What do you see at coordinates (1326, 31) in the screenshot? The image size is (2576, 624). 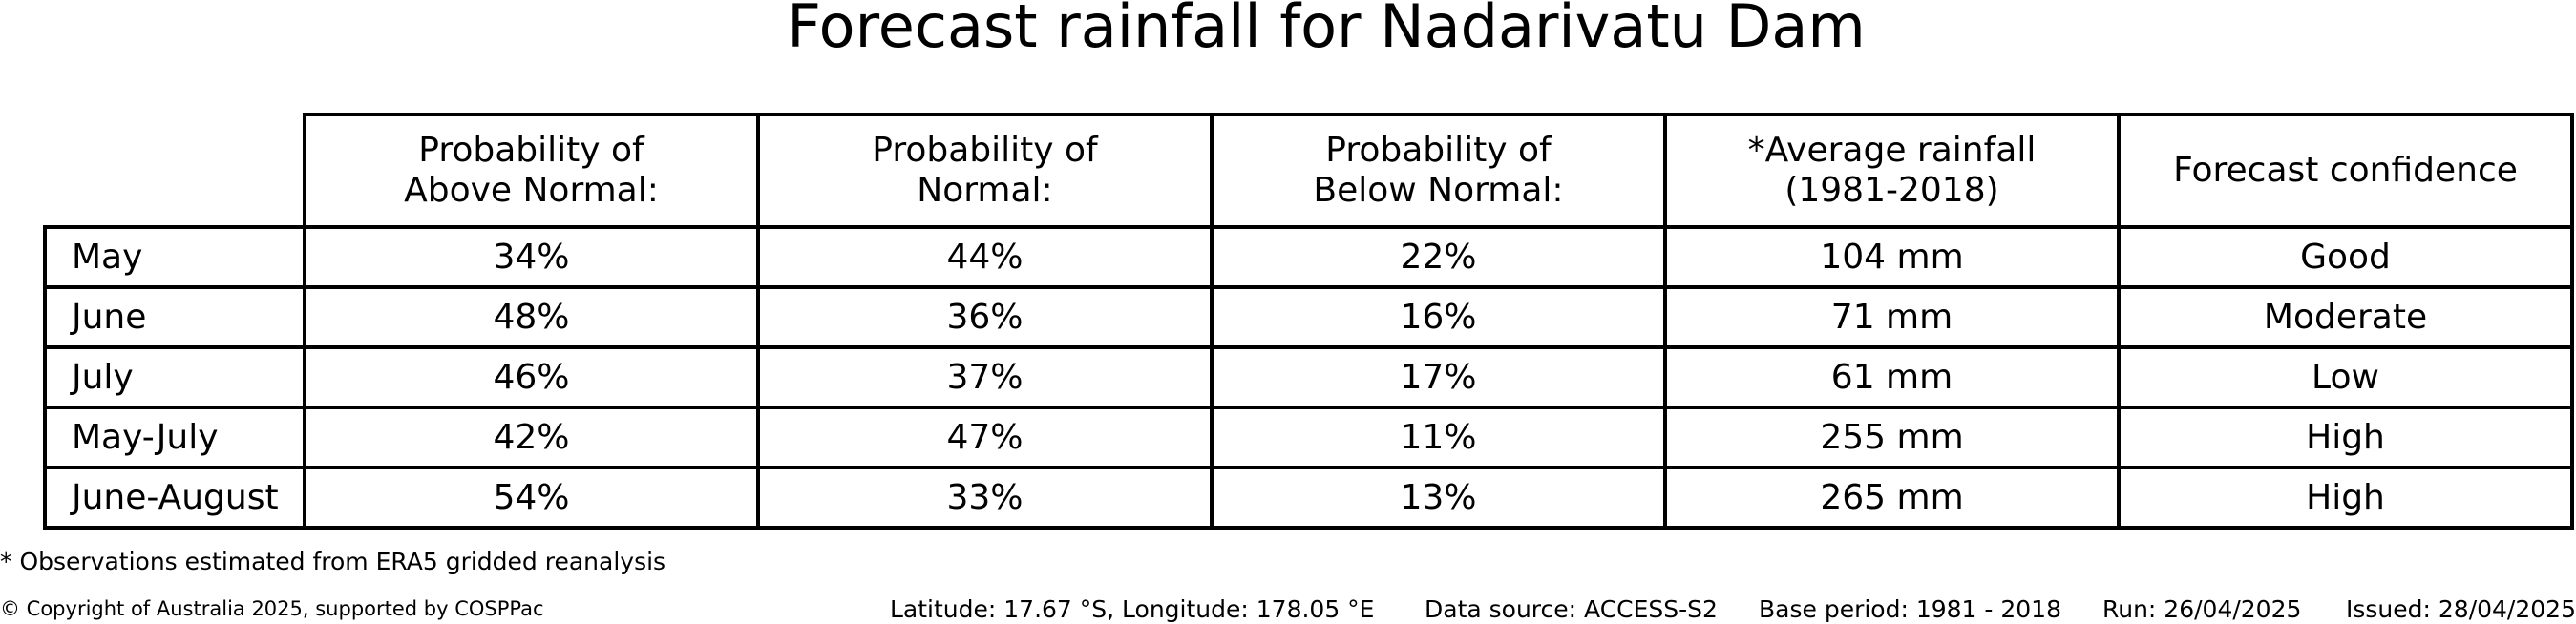 I see `chart-title: Forecast rainfall for Nadarivatu Dam` at bounding box center [1326, 31].